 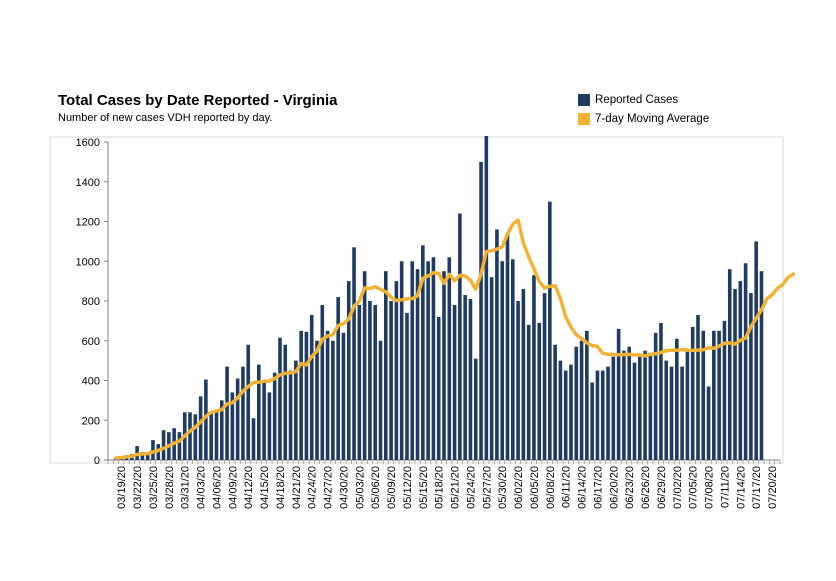 I want to click on line-swatch, so click(x=584, y=118).